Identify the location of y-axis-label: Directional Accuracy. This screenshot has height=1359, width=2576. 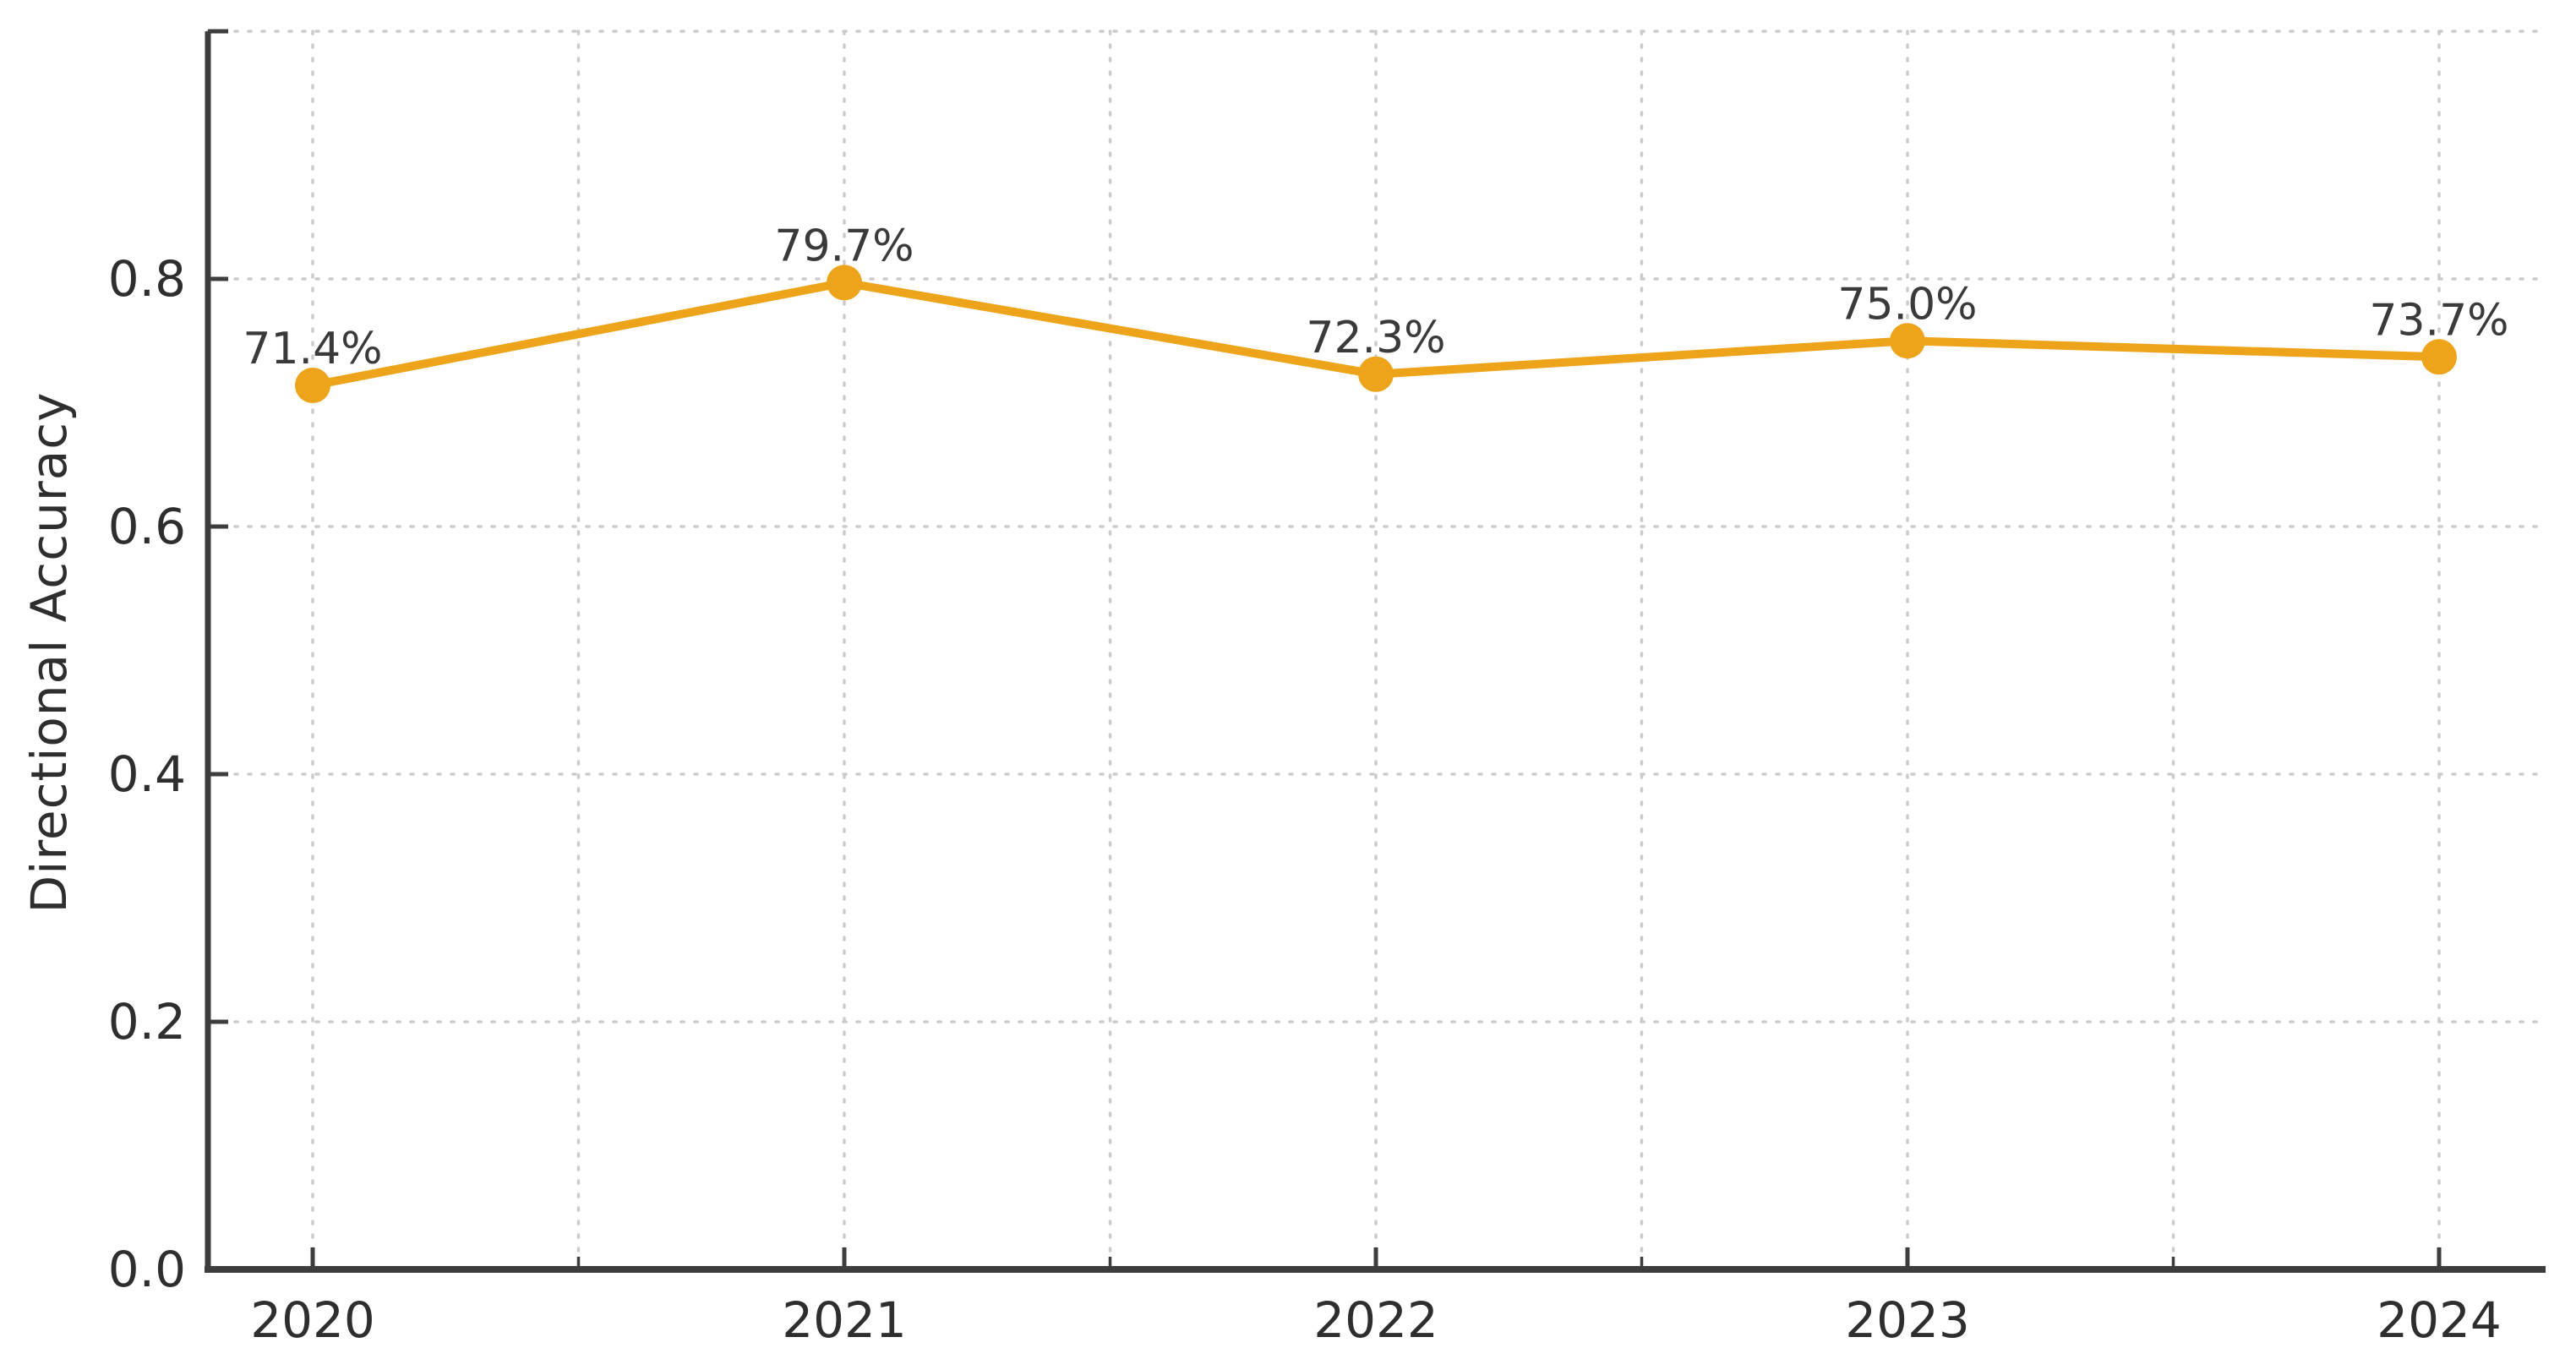
(49, 652).